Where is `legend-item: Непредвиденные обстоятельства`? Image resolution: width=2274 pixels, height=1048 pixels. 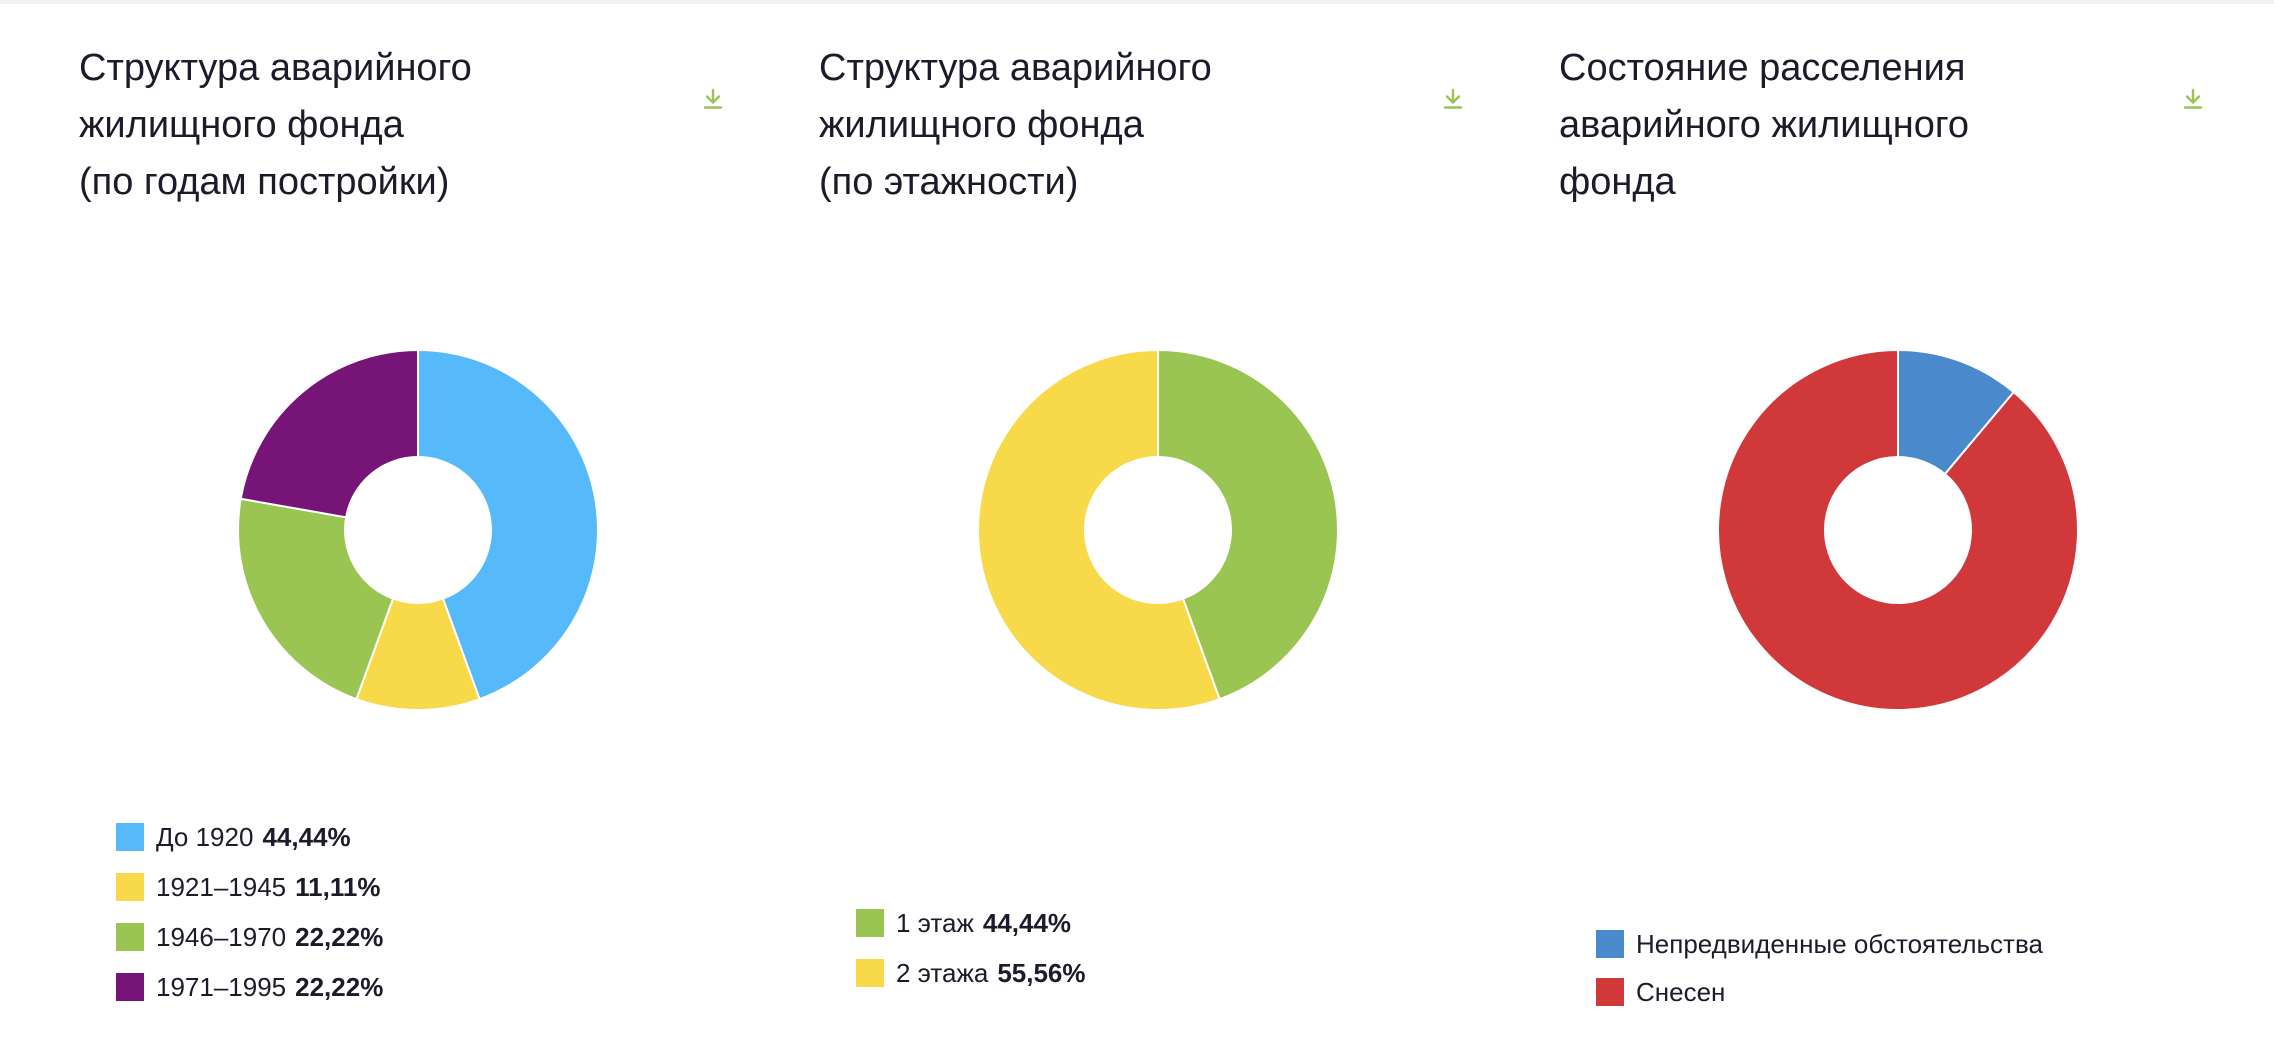 legend-item: Непредвиденные обстоятельства is located at coordinates (1819, 944).